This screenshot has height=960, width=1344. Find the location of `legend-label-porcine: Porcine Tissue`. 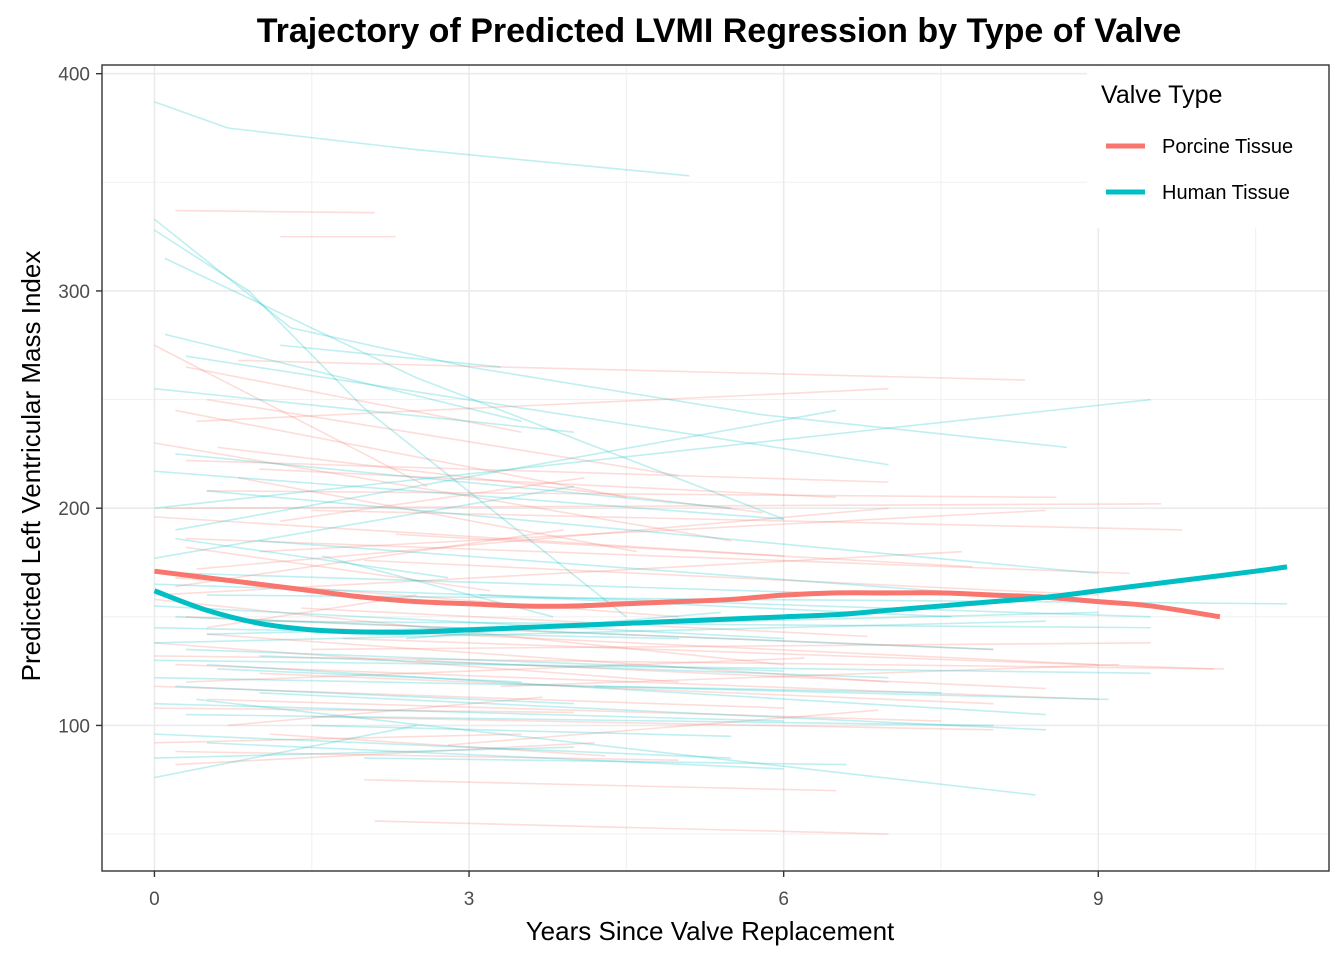

legend-label-porcine: Porcine Tissue is located at coordinates (1227, 147).